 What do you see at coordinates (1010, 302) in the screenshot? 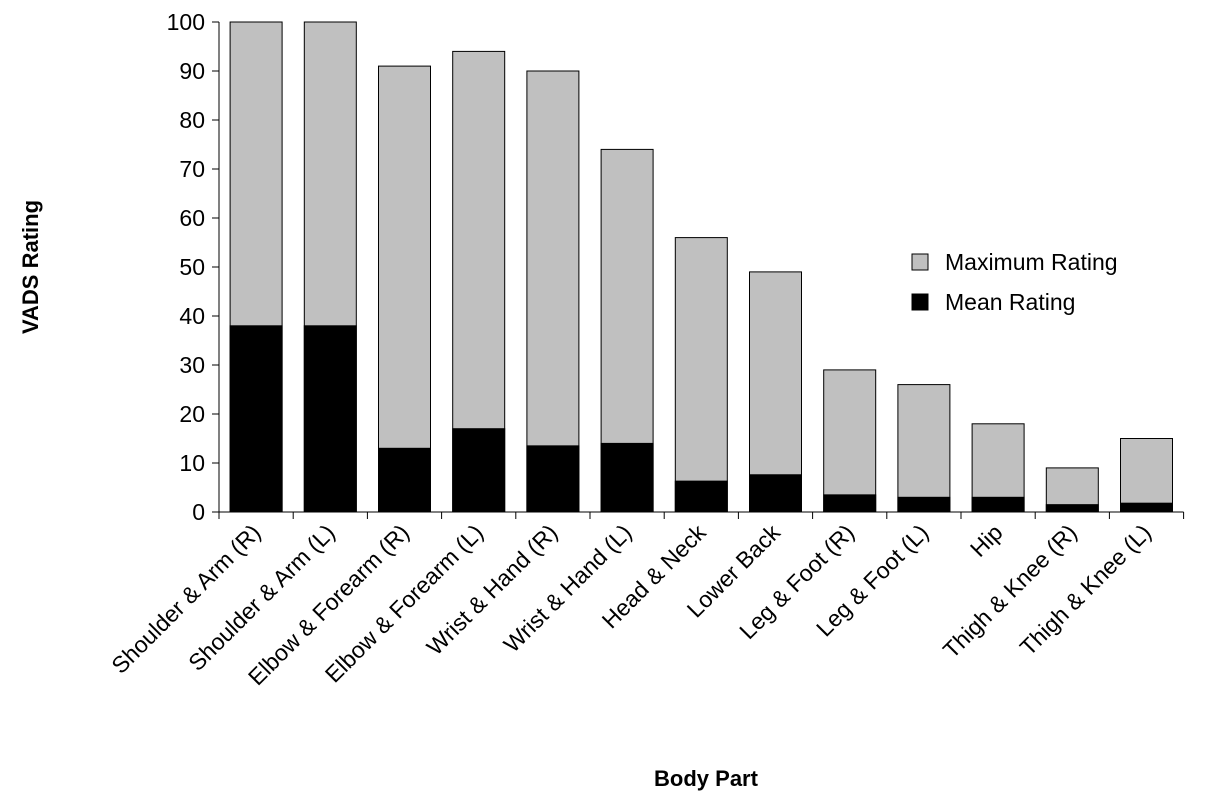
I see `legend-label: Mean Rating` at bounding box center [1010, 302].